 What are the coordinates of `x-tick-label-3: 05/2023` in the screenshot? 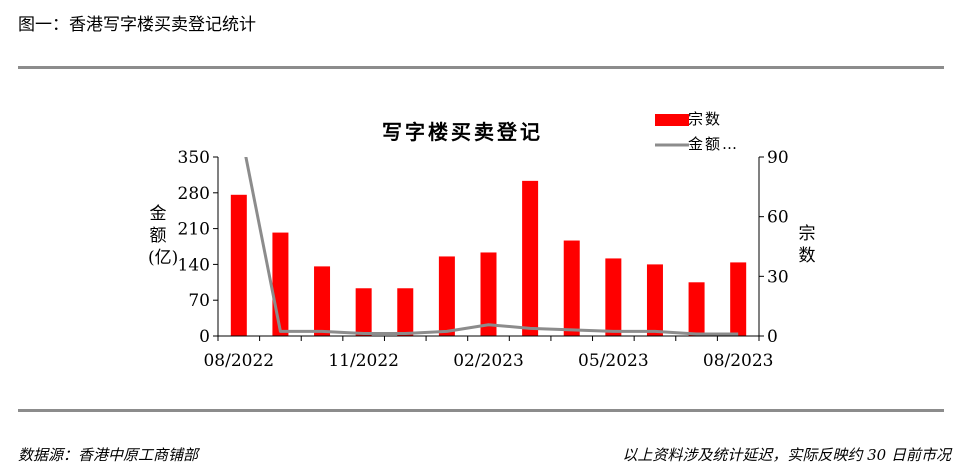 It's located at (613, 361).